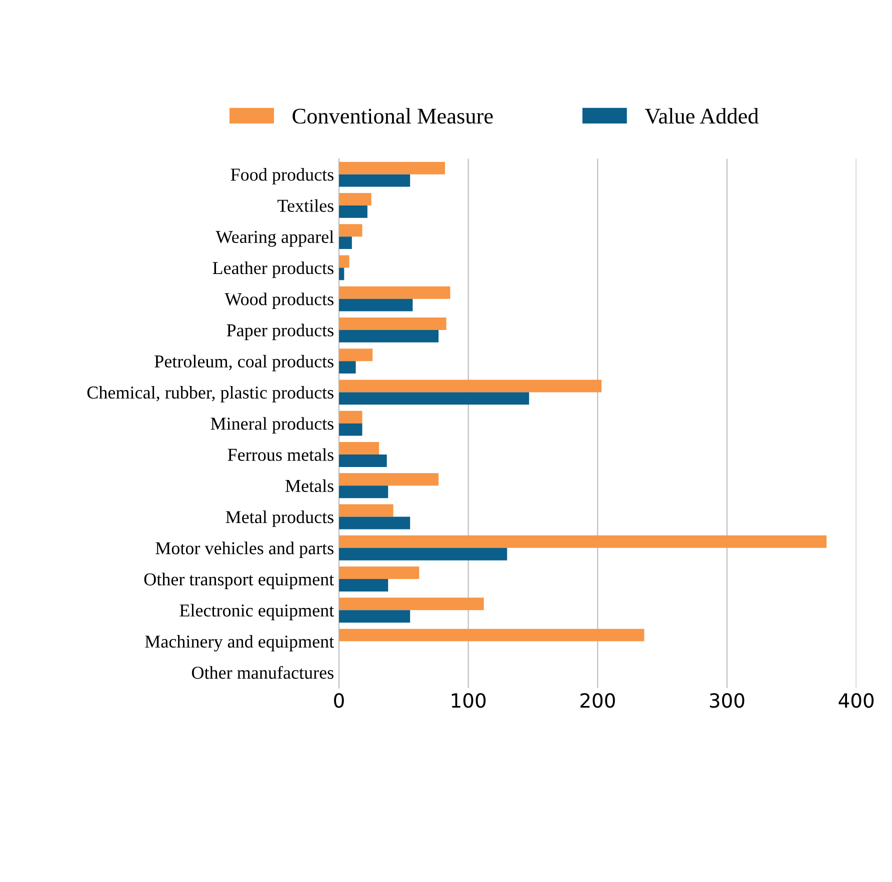 The image size is (892, 882). I want to click on x-tick-label: 0, so click(339, 700).